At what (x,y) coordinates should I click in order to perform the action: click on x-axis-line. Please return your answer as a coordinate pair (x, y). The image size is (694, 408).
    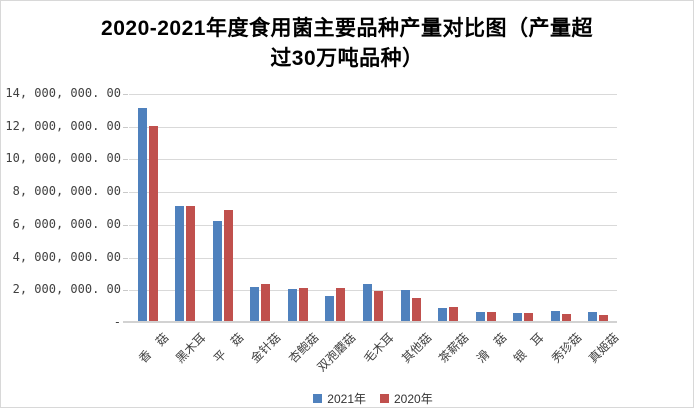
    Looking at the image, I should click on (370, 322).